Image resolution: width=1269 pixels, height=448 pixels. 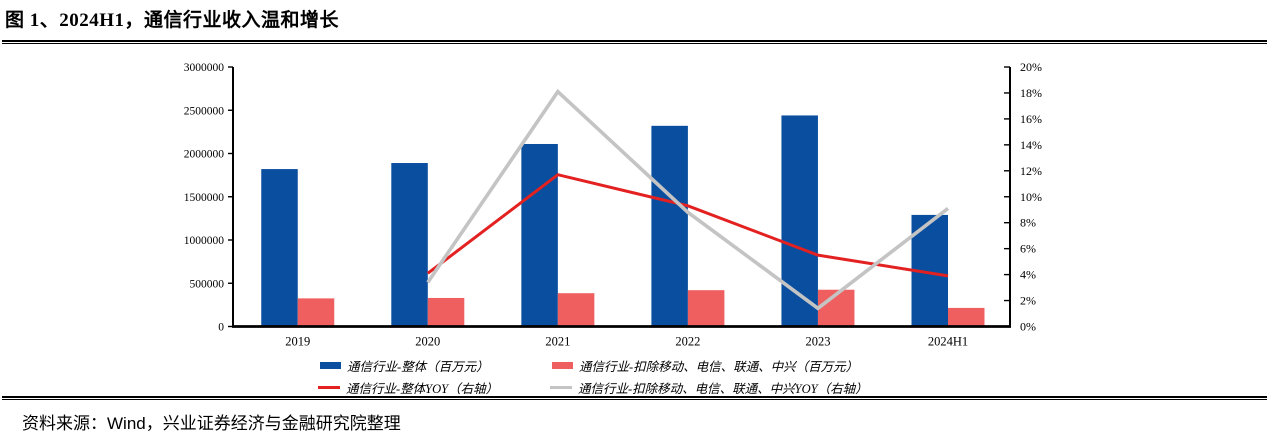 What do you see at coordinates (297, 342) in the screenshot?
I see `x-axis-tick: 2019` at bounding box center [297, 342].